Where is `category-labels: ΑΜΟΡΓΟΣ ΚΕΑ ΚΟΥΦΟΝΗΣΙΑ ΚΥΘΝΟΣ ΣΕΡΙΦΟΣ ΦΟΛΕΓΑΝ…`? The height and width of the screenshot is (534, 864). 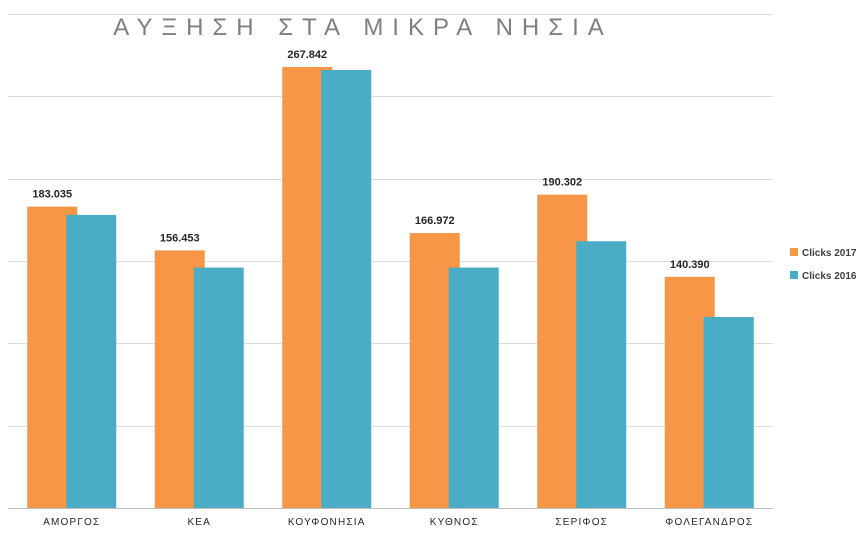 category-labels: ΑΜΟΡΓΟΣ ΚΕΑ ΚΟΥΦΟΝΗΣΙΑ ΚΥΘΝΟΣ ΣΕΡΙΦΟΣ ΦΟΛΕΓΑΝ… is located at coordinates (398, 522).